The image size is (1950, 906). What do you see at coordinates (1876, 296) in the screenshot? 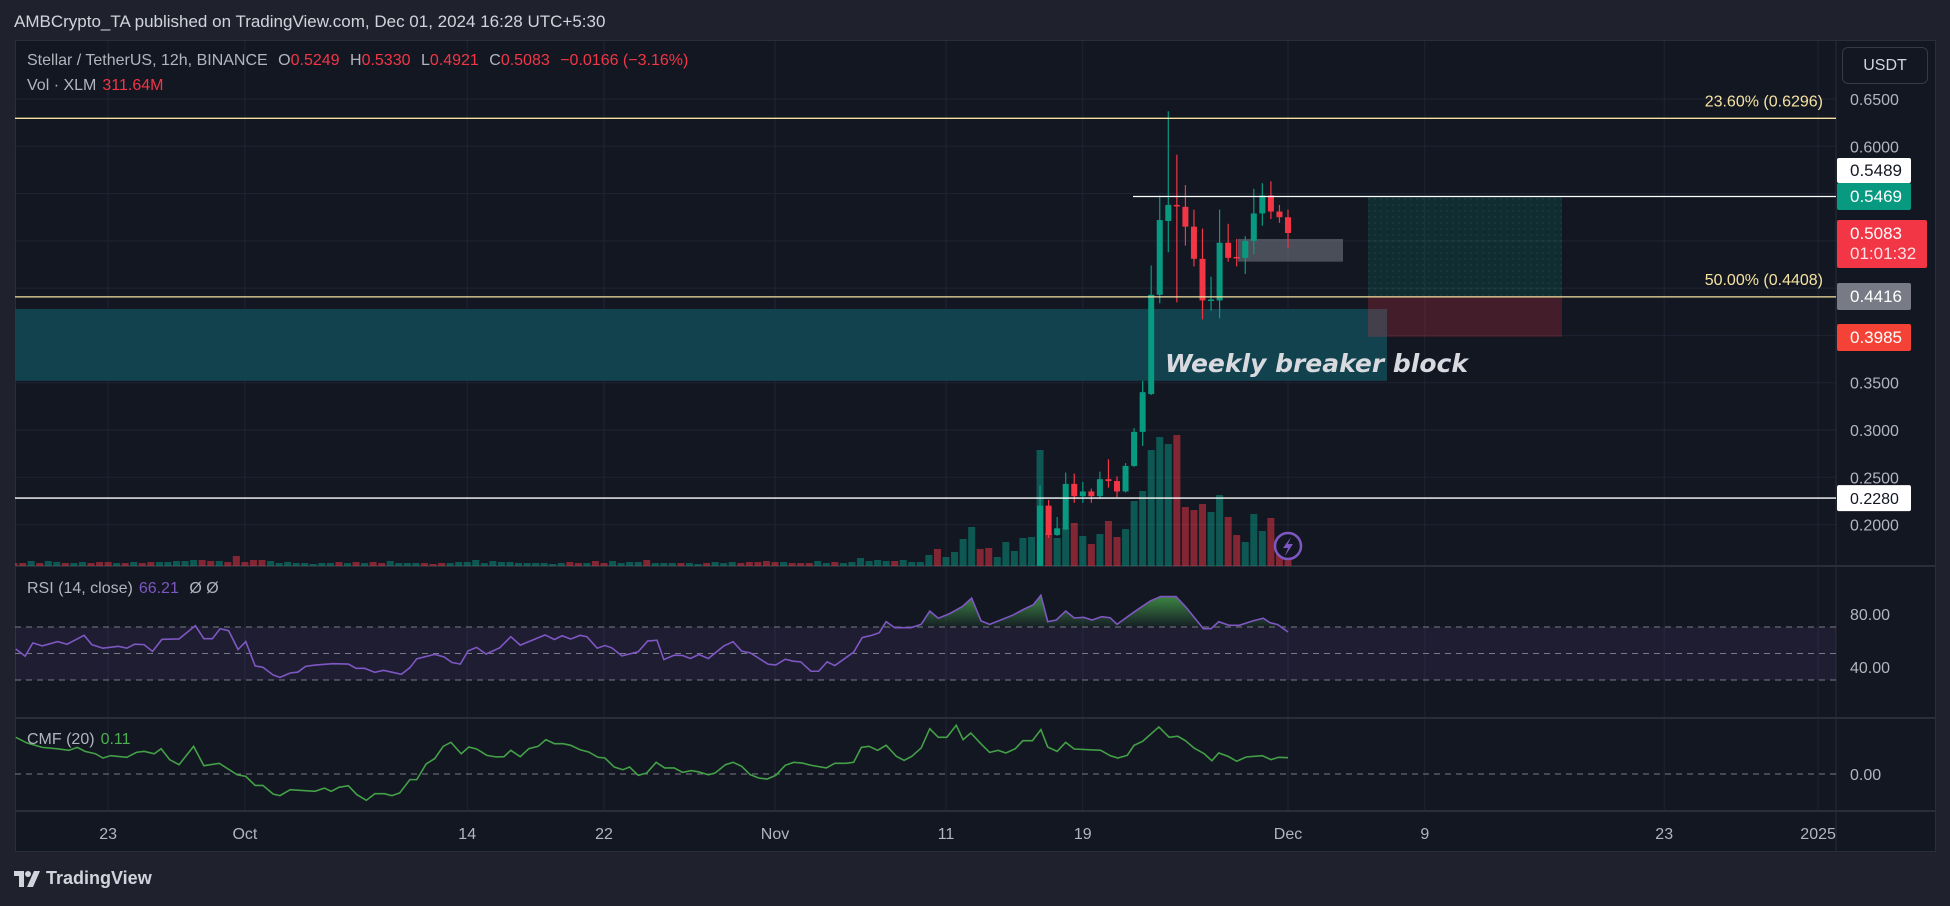
I see `badge-text: 0.4416` at bounding box center [1876, 296].